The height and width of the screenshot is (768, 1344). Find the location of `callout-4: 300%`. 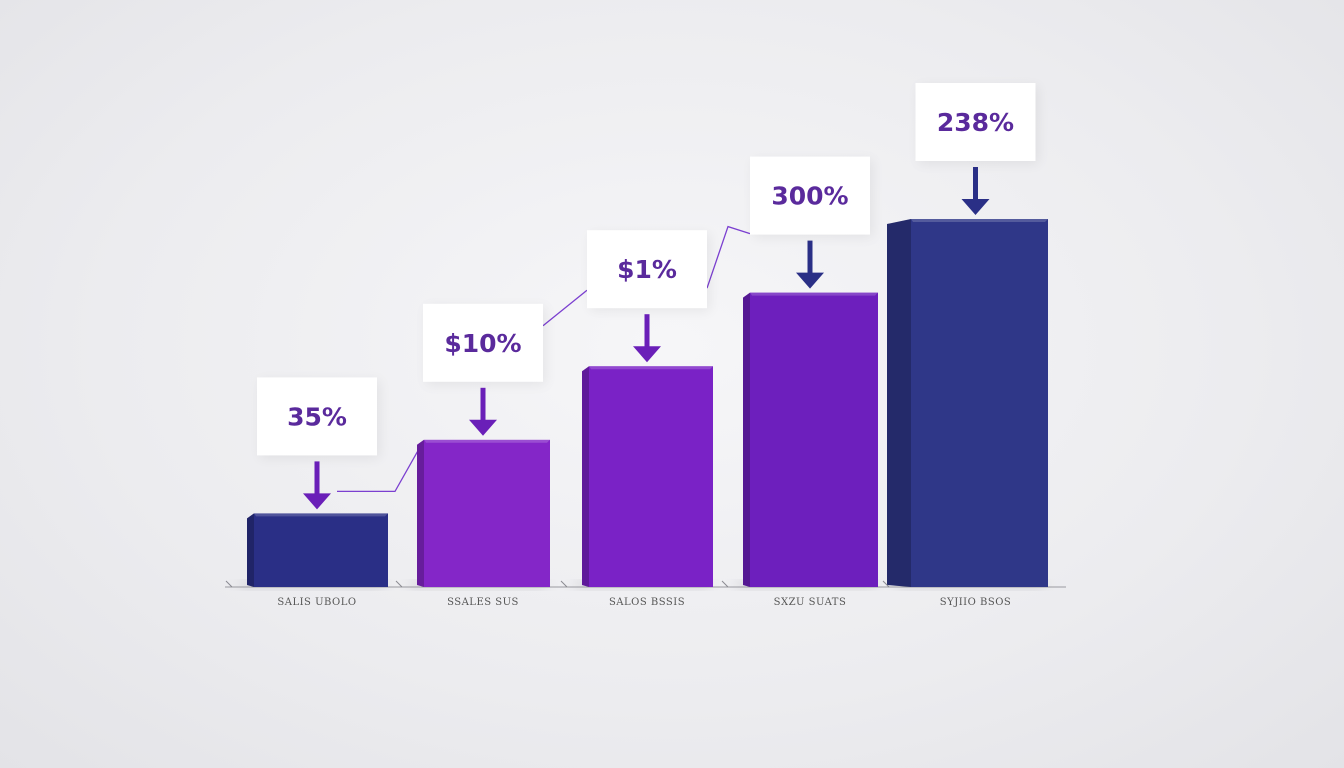

callout-4: 300% is located at coordinates (811, 222).